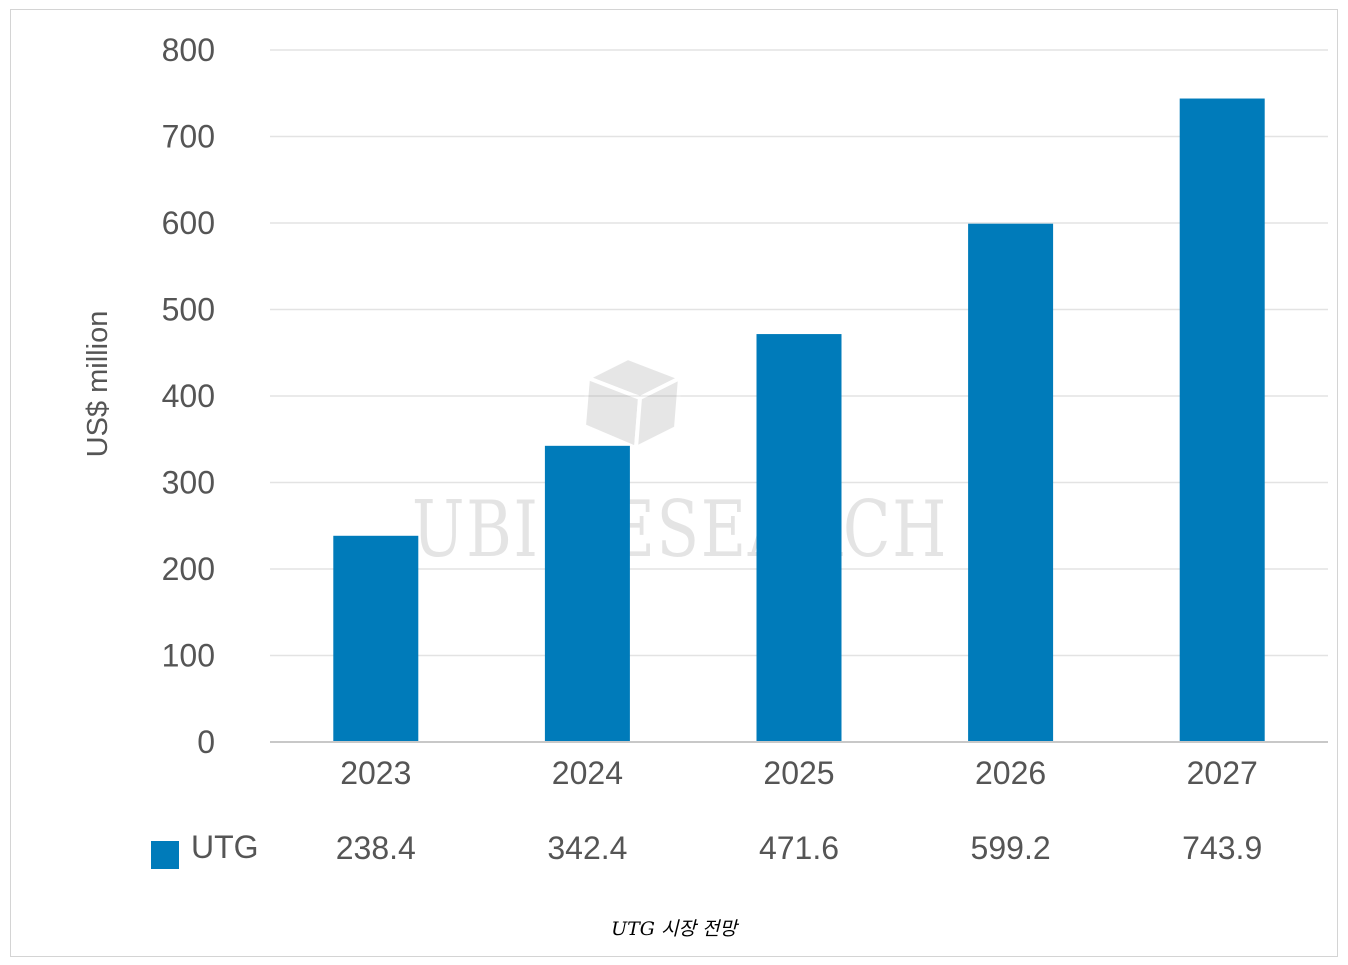  What do you see at coordinates (188, 569) in the screenshot?
I see `y-tick-label: 200` at bounding box center [188, 569].